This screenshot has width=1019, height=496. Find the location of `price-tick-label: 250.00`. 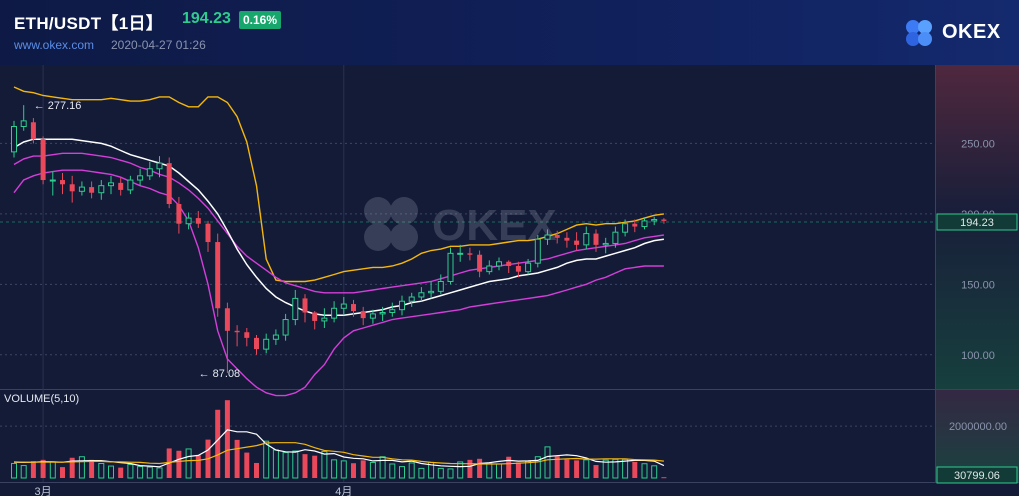

price-tick-label: 250.00 is located at coordinates (978, 144).